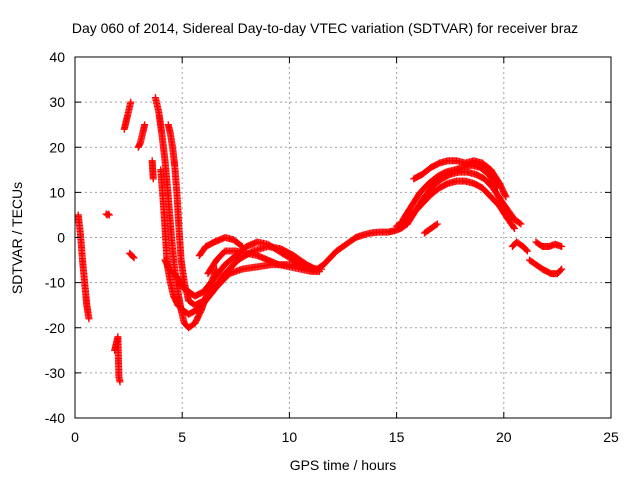 The height and width of the screenshot is (480, 640). What do you see at coordinates (55, 283) in the screenshot?
I see `y-tick-label: -10` at bounding box center [55, 283].